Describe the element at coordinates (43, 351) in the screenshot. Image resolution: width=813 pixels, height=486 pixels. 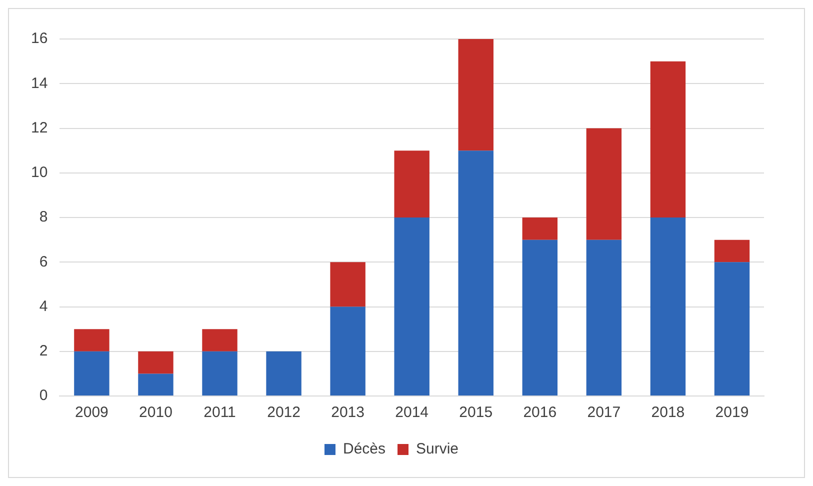
I see `y-tick-label: 2` at that location.